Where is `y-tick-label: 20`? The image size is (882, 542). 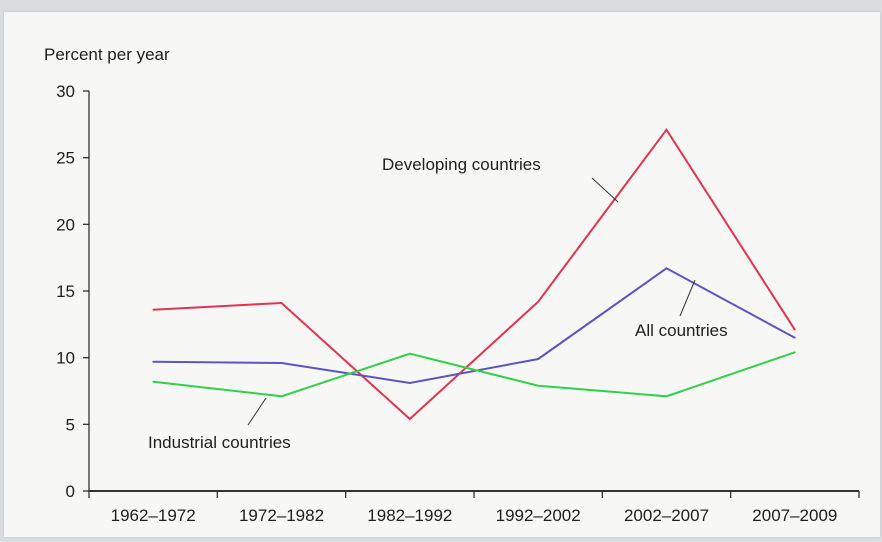
y-tick-label: 20 is located at coordinates (65, 224).